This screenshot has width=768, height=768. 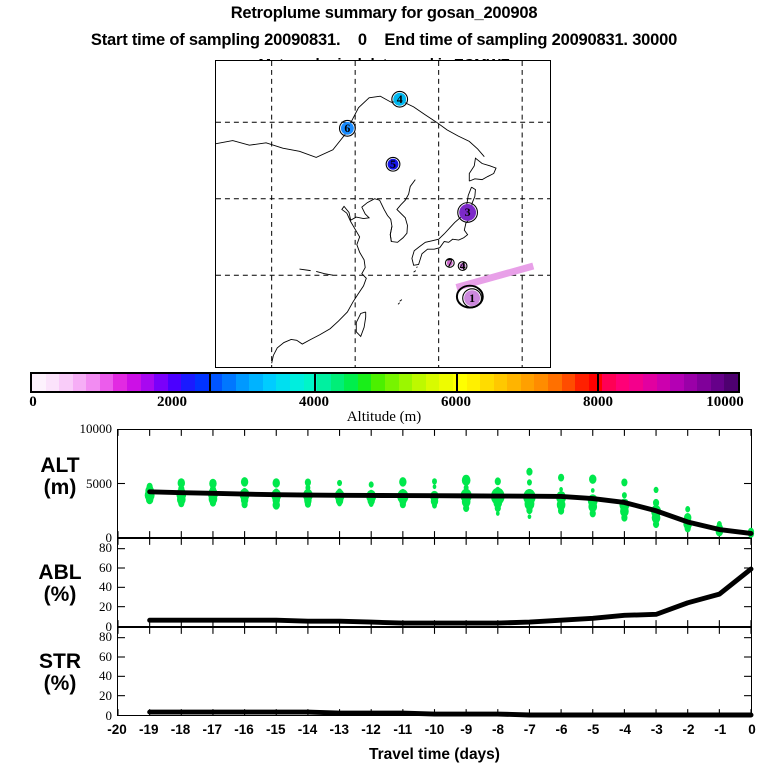 I want to click on x-tick-label: -19, so click(x=148, y=729).